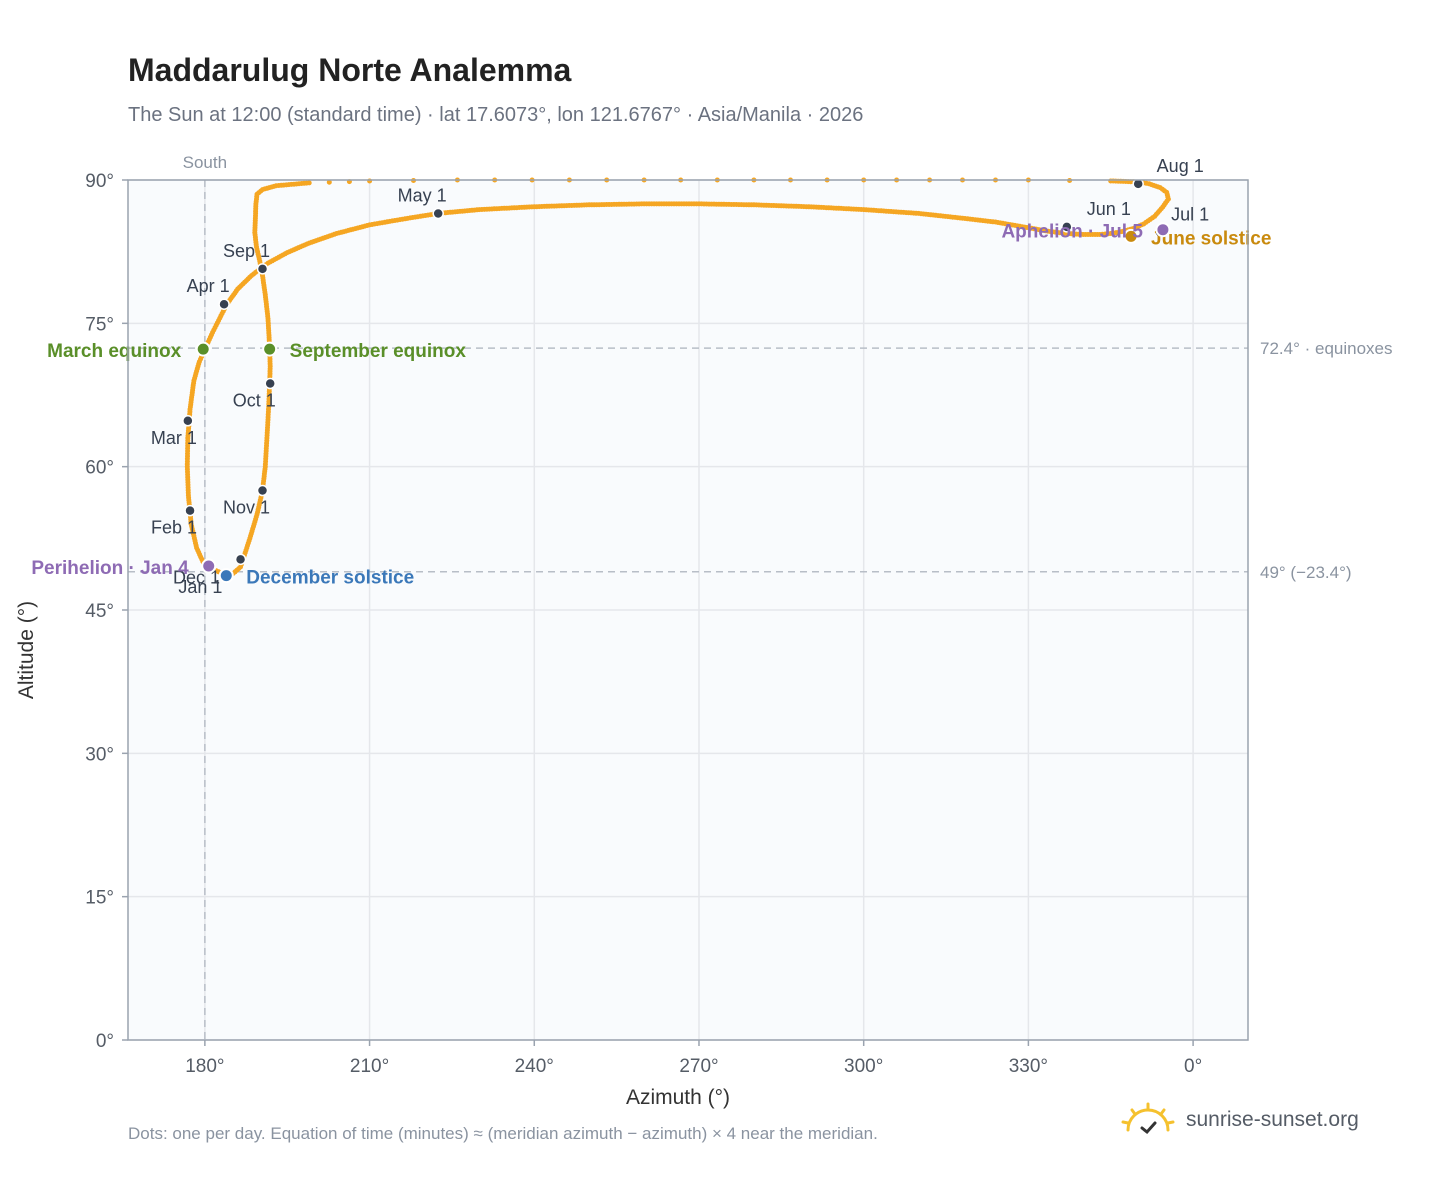 The width and height of the screenshot is (1448, 1188). Describe the element at coordinates (208, 286) in the screenshot. I see `month-label: Apr 1` at that location.